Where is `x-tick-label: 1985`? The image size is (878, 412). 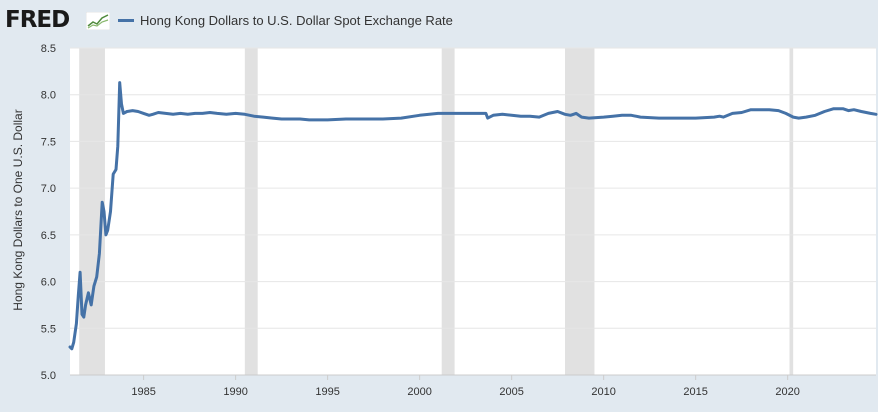
x-tick-label: 1985 is located at coordinates (143, 392).